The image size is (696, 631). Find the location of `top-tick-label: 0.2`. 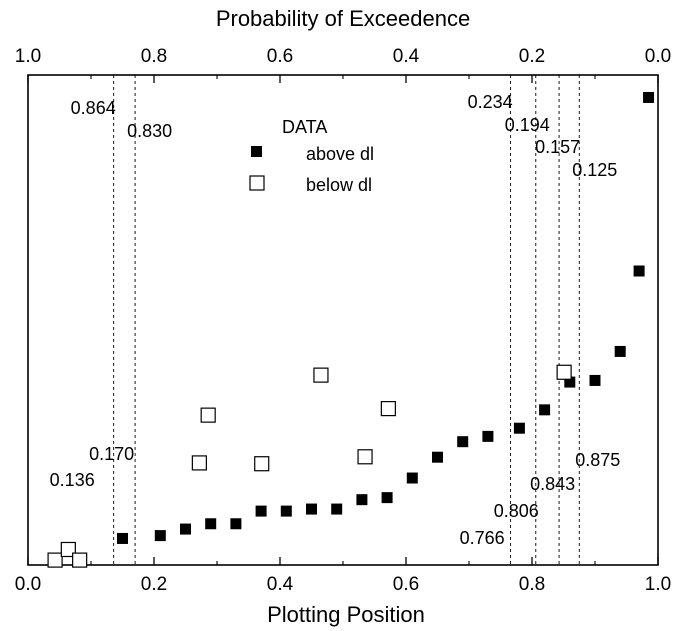

top-tick-label: 0.2 is located at coordinates (532, 56).